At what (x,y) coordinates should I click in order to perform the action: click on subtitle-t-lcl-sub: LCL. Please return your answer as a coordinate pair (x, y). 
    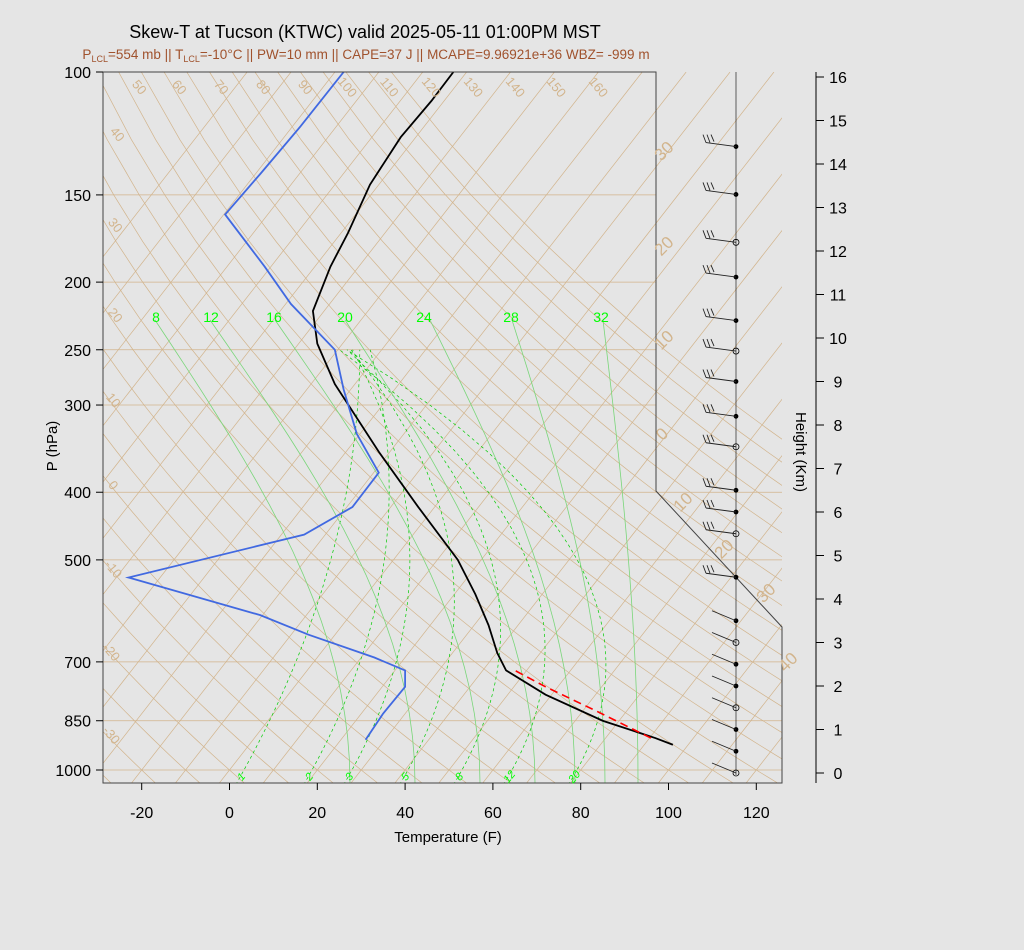
    Looking at the image, I should click on (191, 59).